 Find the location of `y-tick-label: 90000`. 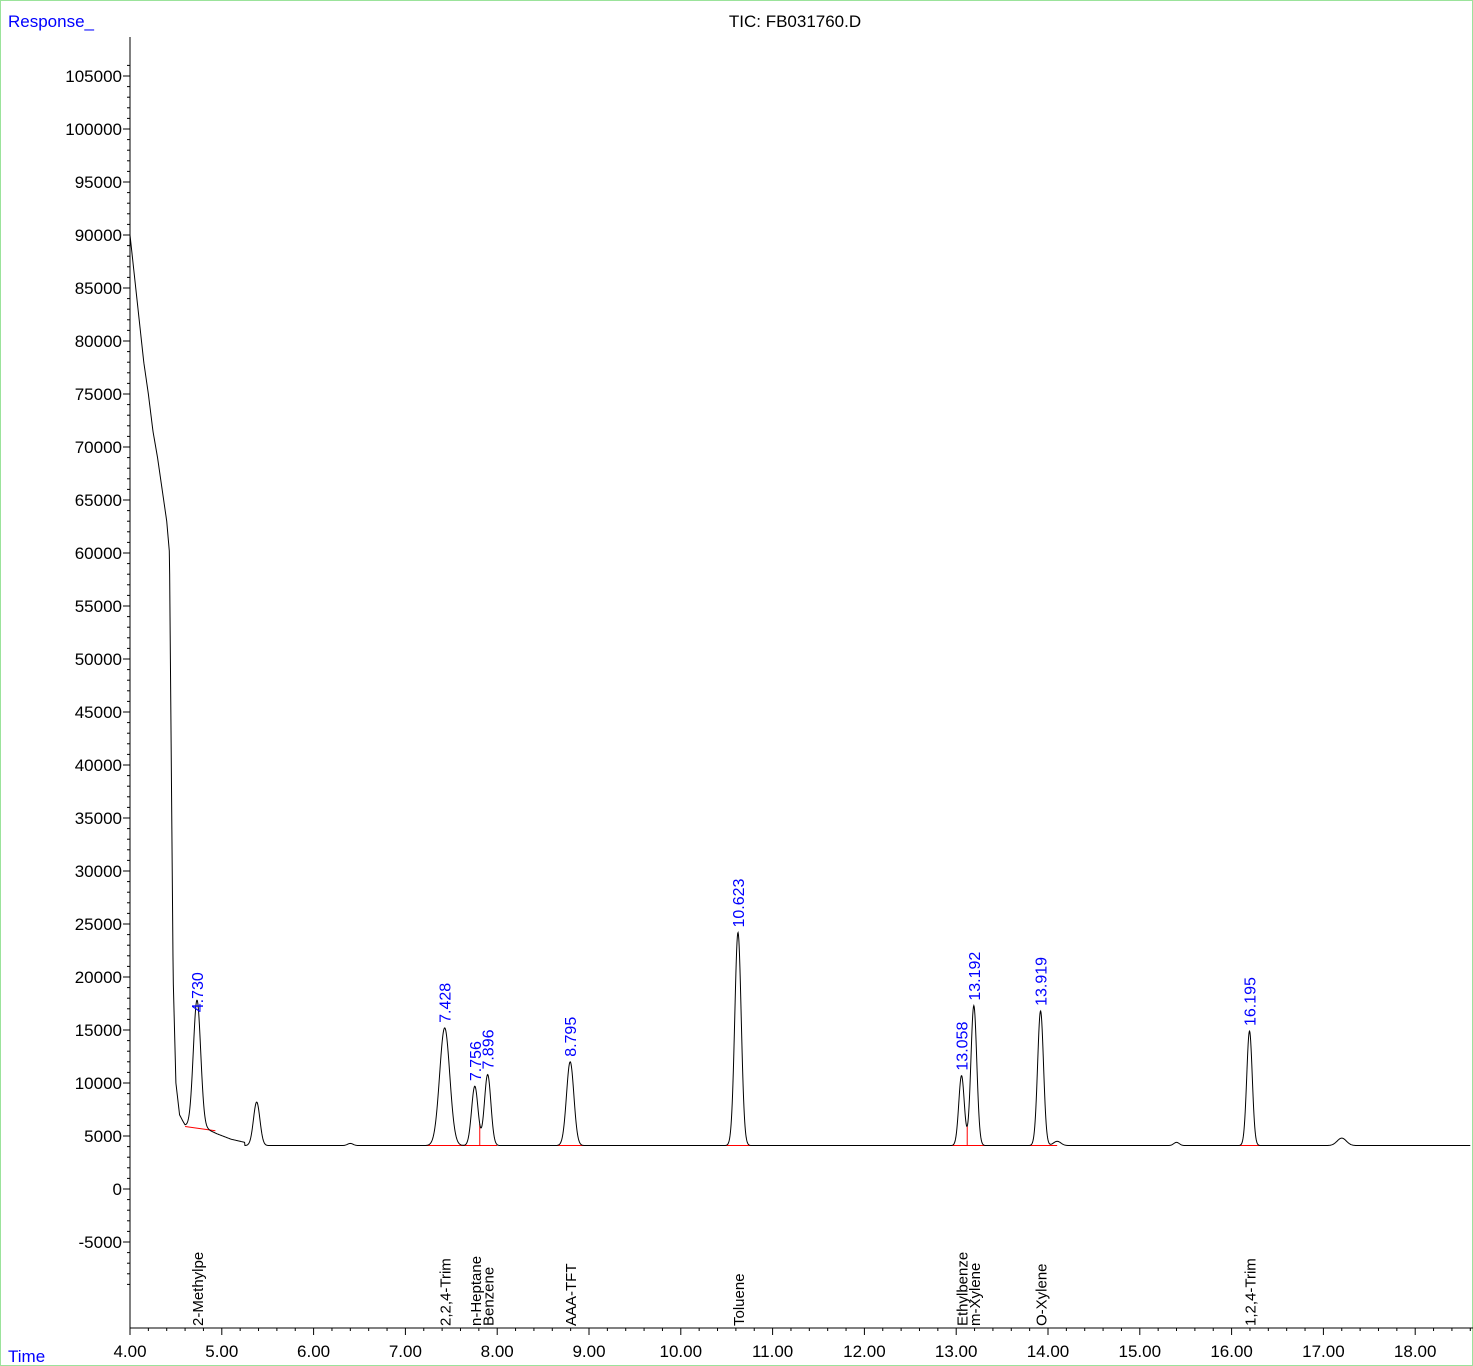

y-tick-label: 90000 is located at coordinates (98, 235).